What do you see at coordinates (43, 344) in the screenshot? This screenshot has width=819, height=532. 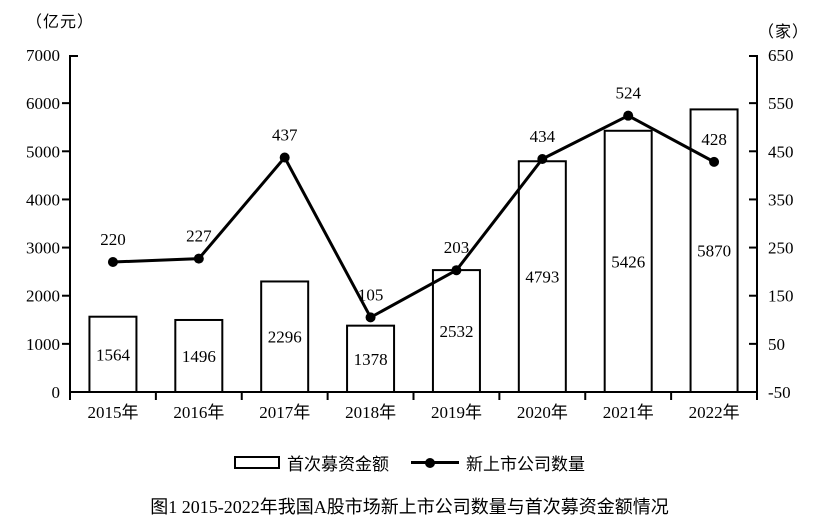 I see `left-axis-tick-label: 1000` at bounding box center [43, 344].